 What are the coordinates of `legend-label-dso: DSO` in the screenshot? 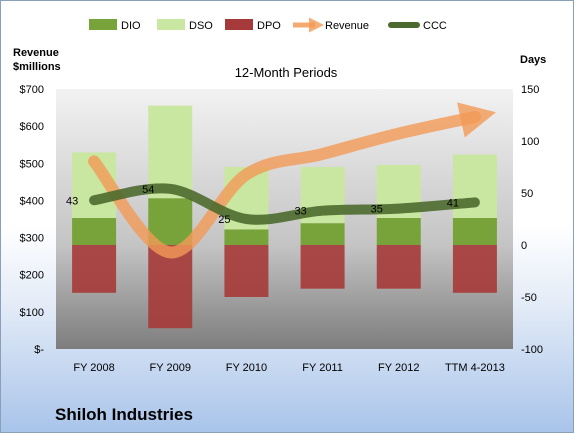 It's located at (201, 26).